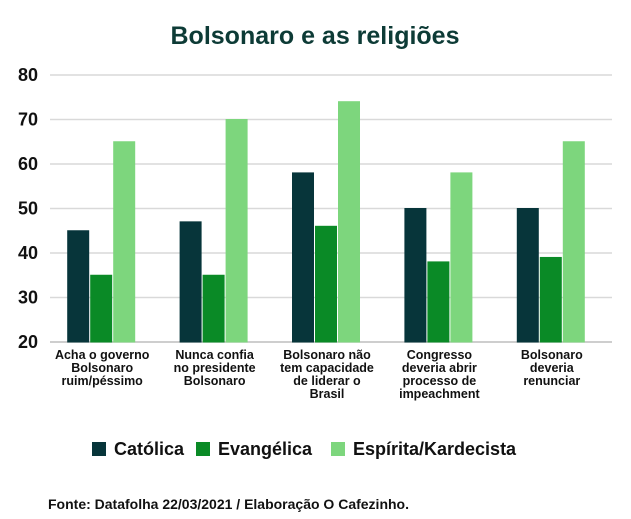 The width and height of the screenshot is (631, 519). I want to click on y-tick-label: 60, so click(28, 164).